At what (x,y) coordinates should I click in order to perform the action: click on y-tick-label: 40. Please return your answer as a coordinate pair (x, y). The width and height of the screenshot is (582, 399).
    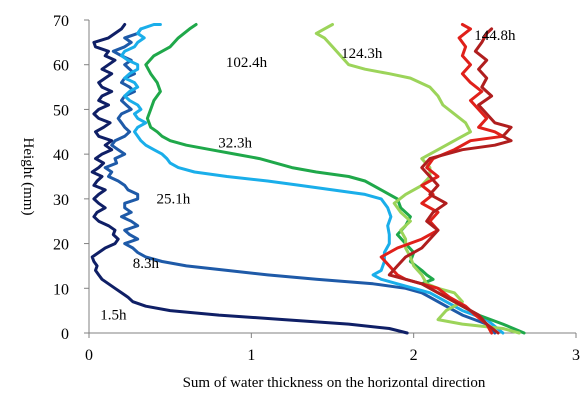
    Looking at the image, I should click on (61, 155).